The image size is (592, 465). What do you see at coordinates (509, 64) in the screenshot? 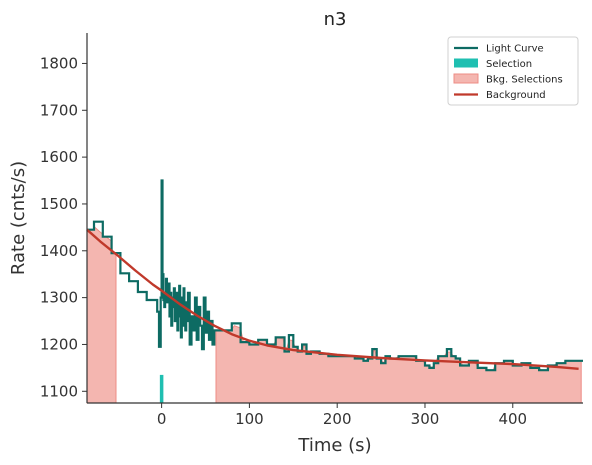
I see `legend-label: Selection` at bounding box center [509, 64].